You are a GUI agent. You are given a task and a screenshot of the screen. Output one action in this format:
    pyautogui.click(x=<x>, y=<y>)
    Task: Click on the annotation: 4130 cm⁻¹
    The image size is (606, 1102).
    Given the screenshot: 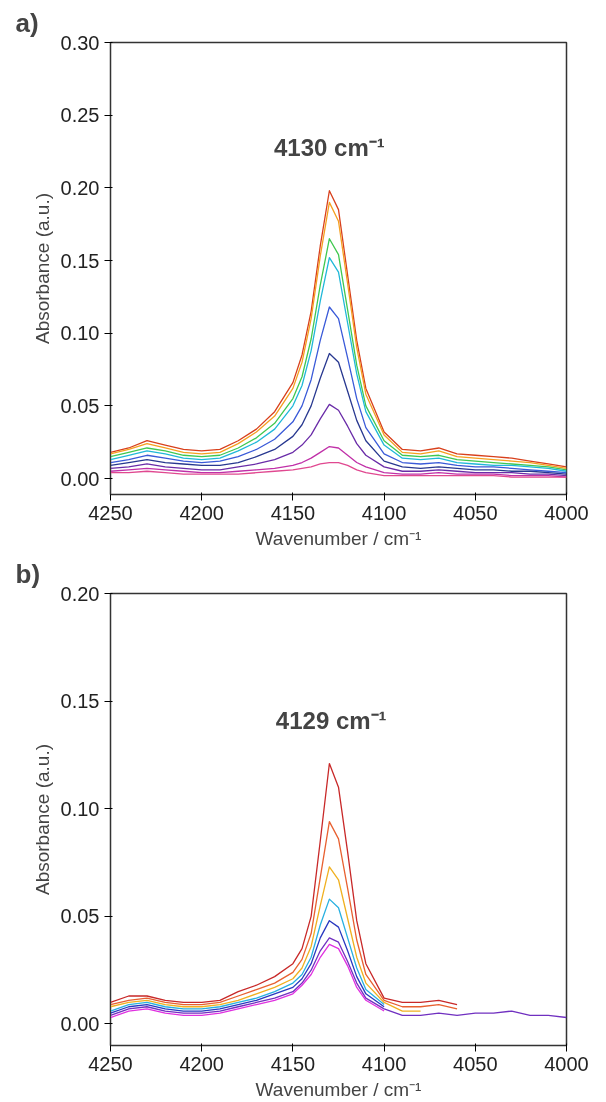 What is the action you would take?
    pyautogui.click(x=329, y=147)
    